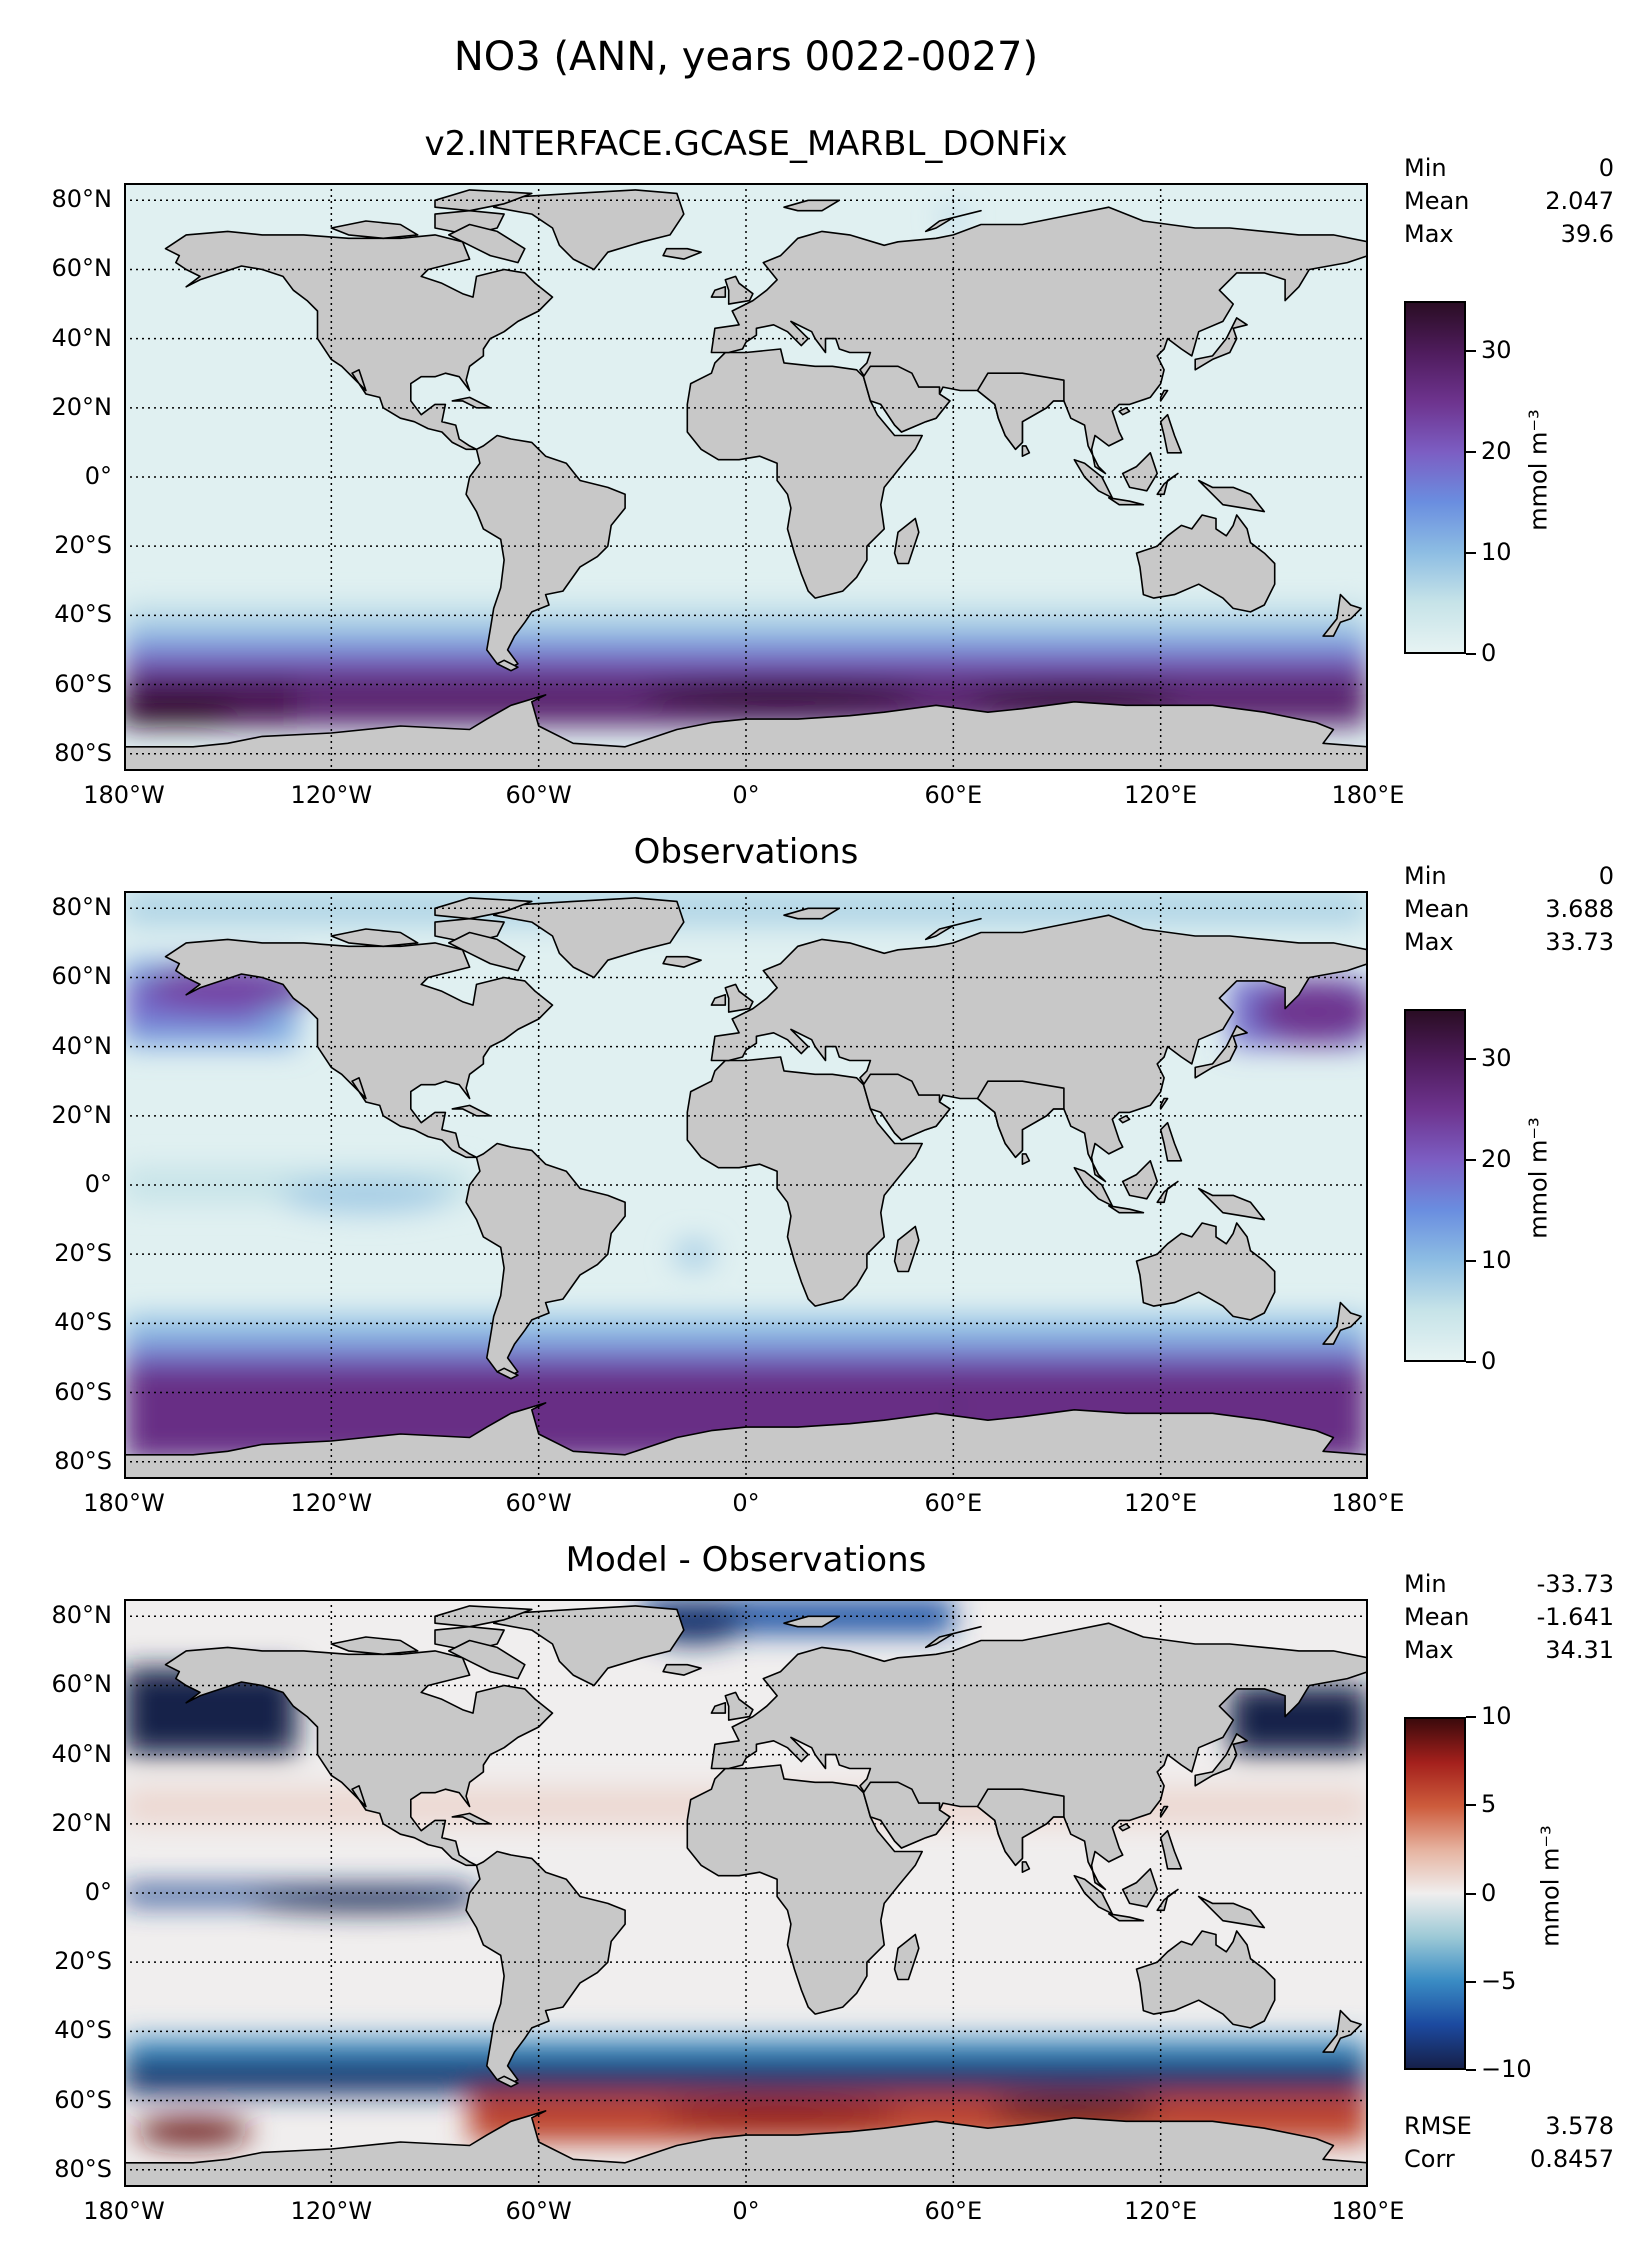 This screenshot has height=2265, width=1651. I want to click on colorbar-tick-label: −10, so click(1506, 2069).